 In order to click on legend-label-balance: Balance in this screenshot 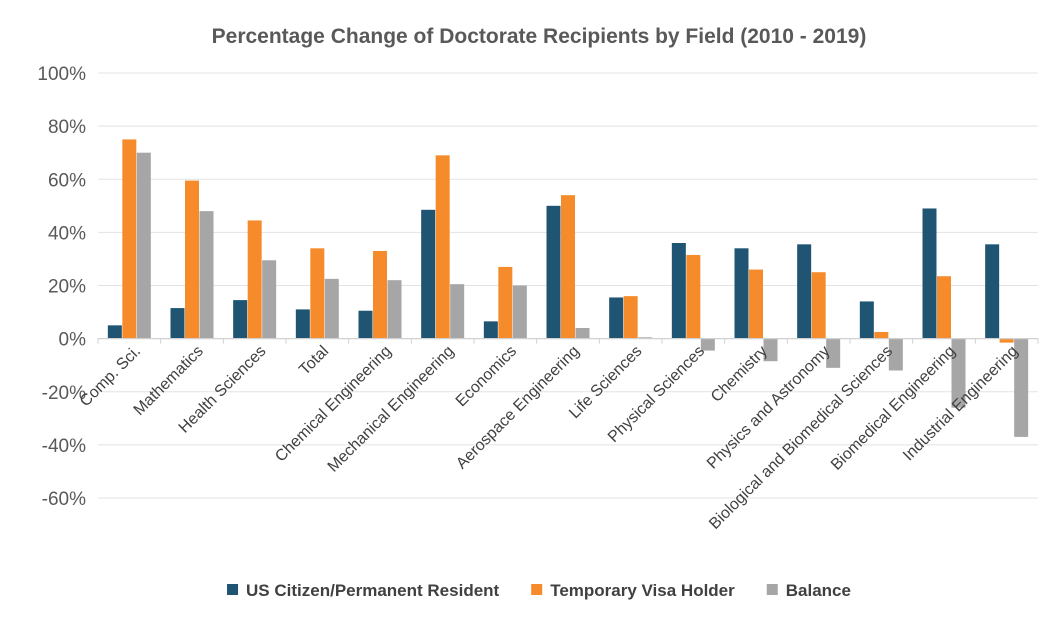, I will do `click(818, 590)`.